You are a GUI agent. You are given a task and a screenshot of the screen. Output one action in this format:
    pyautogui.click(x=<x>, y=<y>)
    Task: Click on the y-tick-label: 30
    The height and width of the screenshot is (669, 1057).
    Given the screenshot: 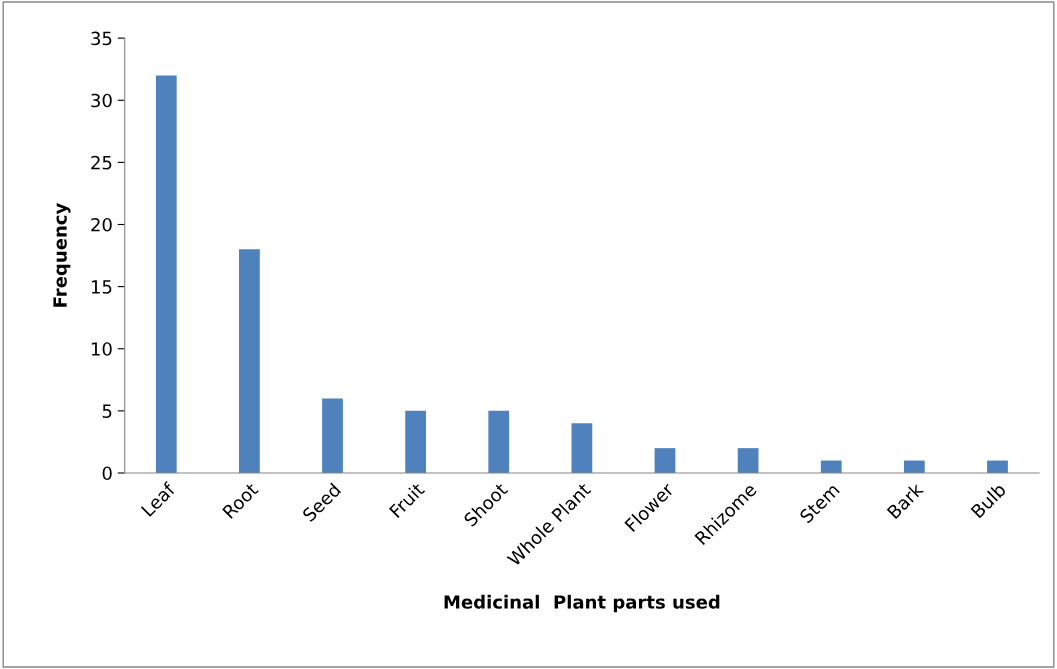 What is the action you would take?
    pyautogui.click(x=101, y=100)
    